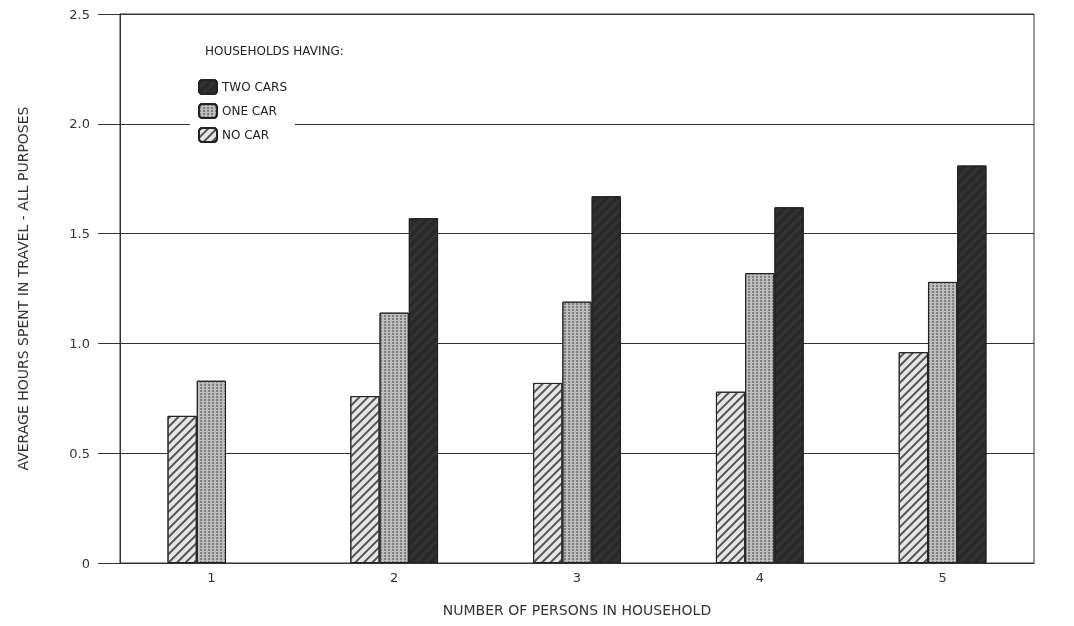  What do you see at coordinates (759, 577) in the screenshot?
I see `x-tick-label: 4` at bounding box center [759, 577].